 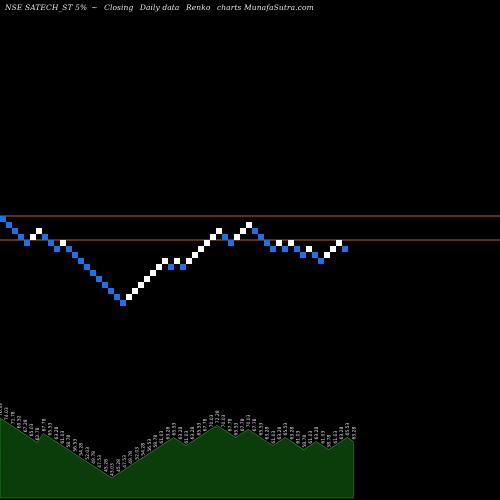 I want to click on renko-bricks, so click(x=174, y=261).